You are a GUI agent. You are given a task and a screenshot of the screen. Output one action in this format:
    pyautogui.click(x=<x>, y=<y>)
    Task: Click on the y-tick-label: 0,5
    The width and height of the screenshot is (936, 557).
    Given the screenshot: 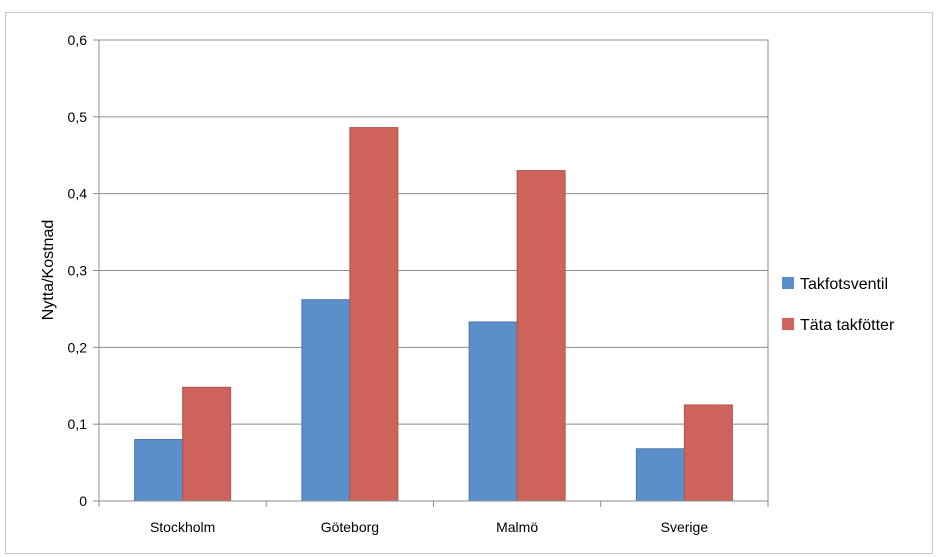 What is the action you would take?
    pyautogui.click(x=78, y=117)
    